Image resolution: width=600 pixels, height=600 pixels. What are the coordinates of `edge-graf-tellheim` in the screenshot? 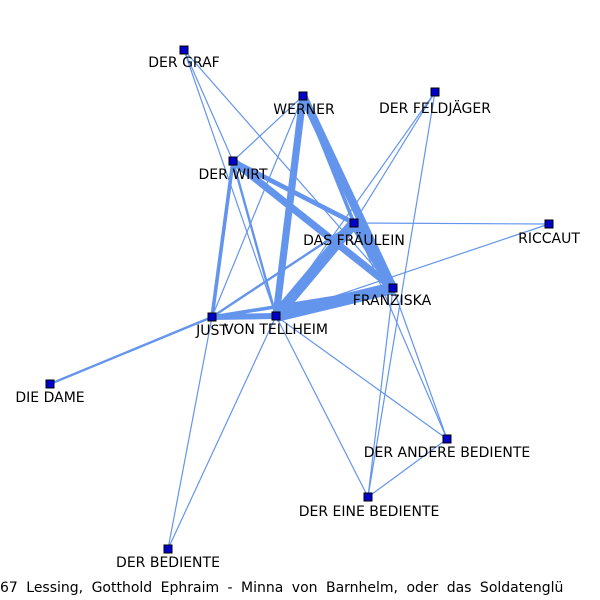 It's located at (230, 183).